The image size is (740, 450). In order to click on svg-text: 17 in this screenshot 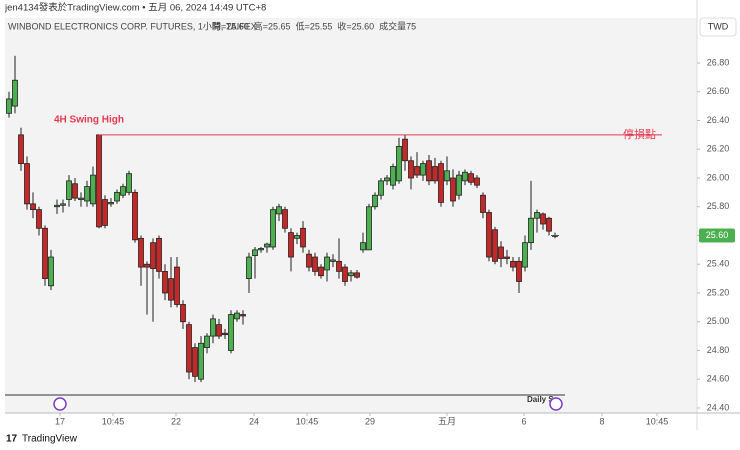, I will do `click(12, 439)`.